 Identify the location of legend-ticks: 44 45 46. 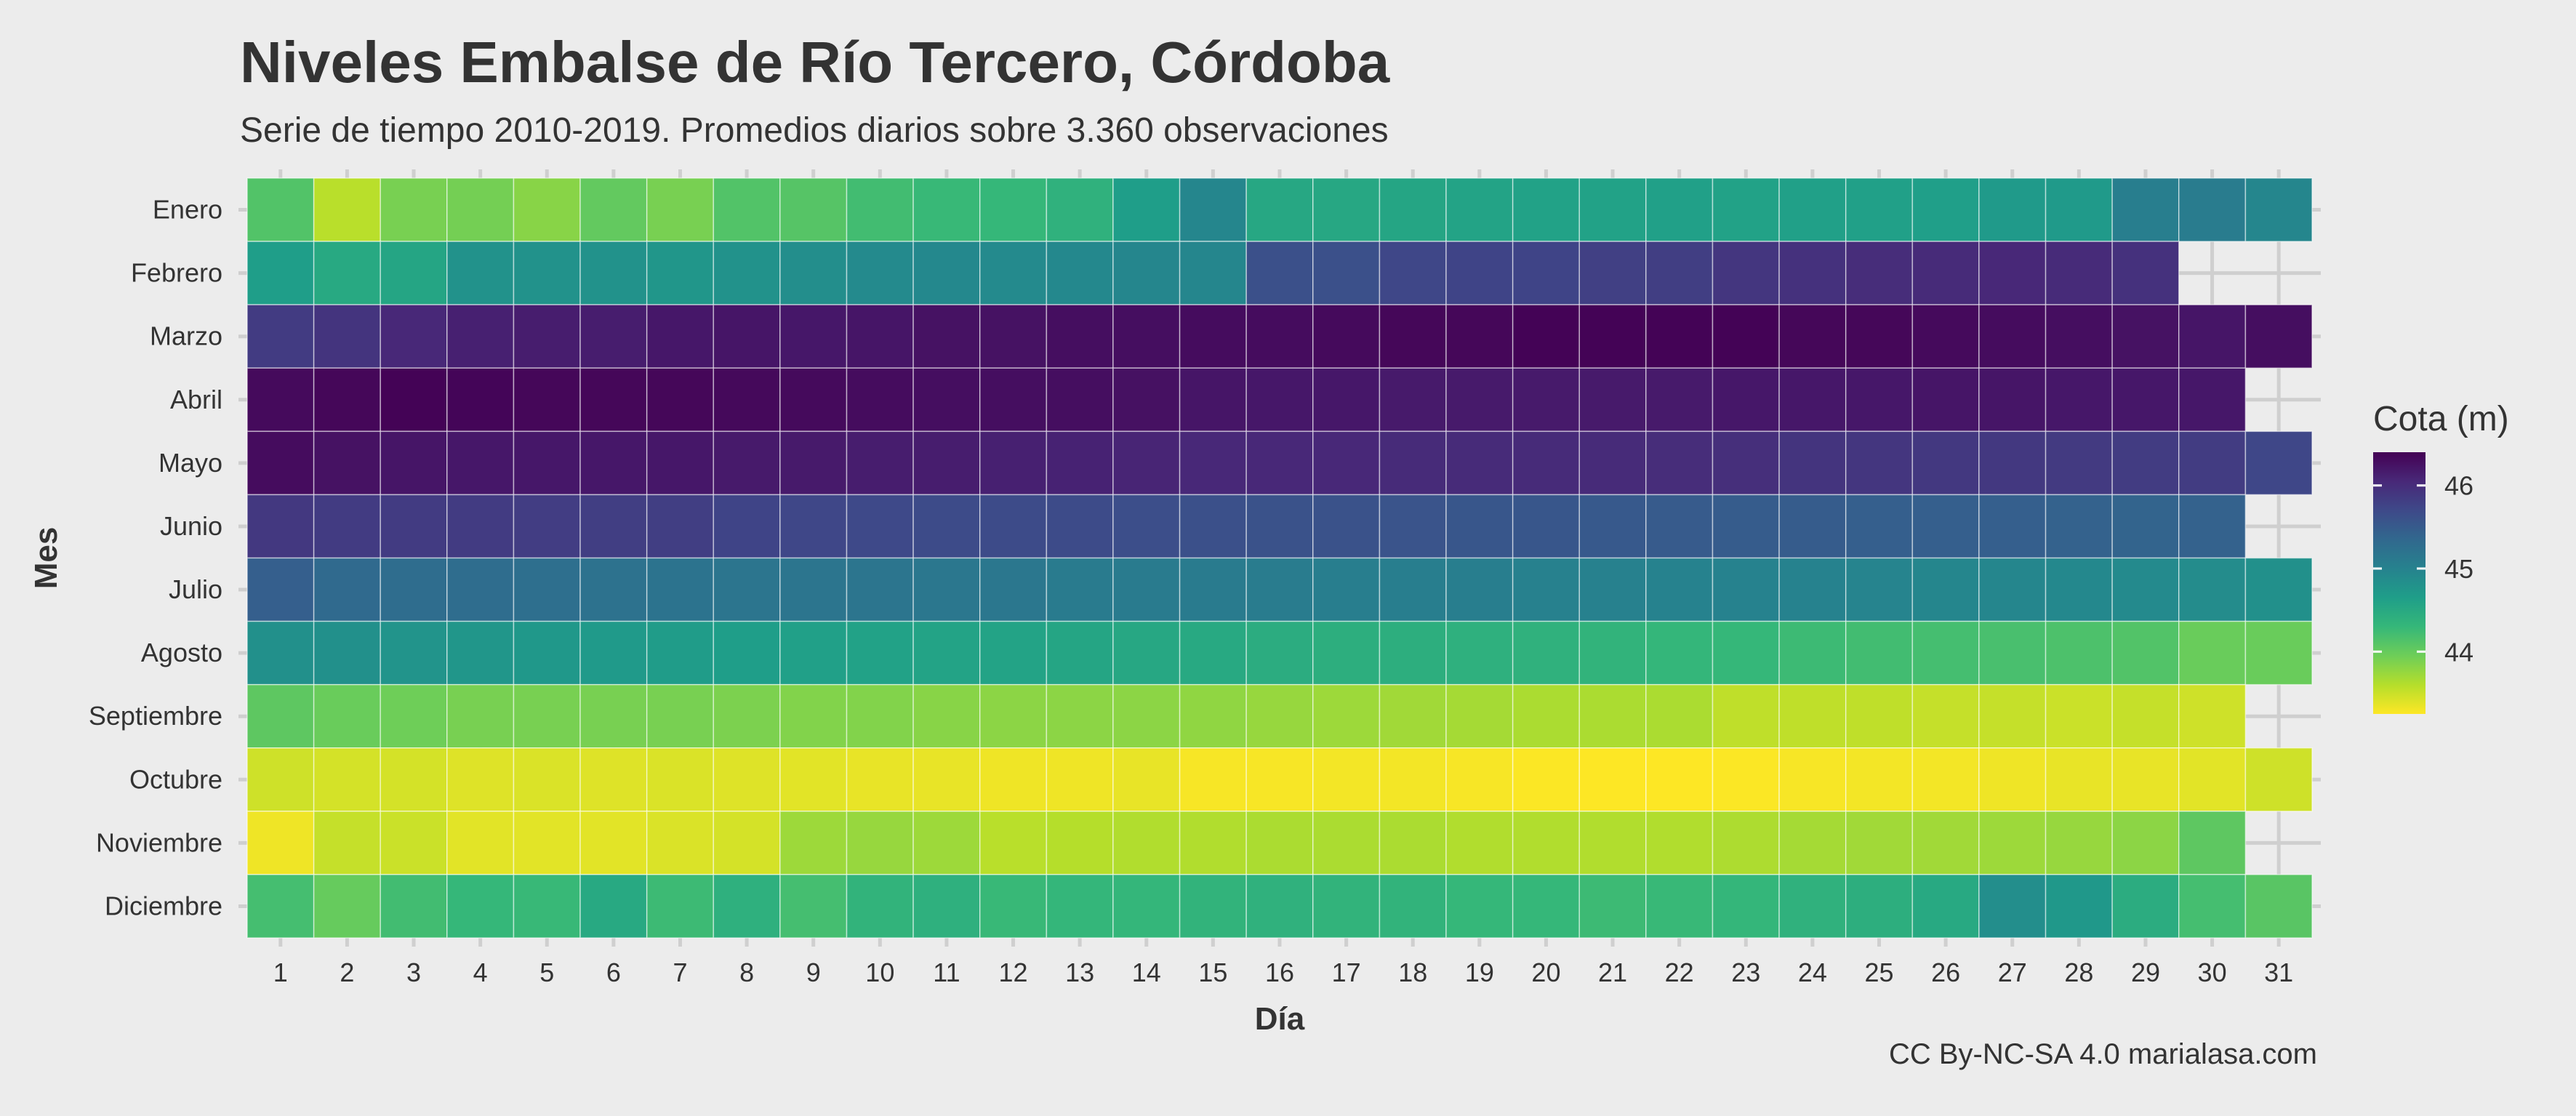
(2423, 569).